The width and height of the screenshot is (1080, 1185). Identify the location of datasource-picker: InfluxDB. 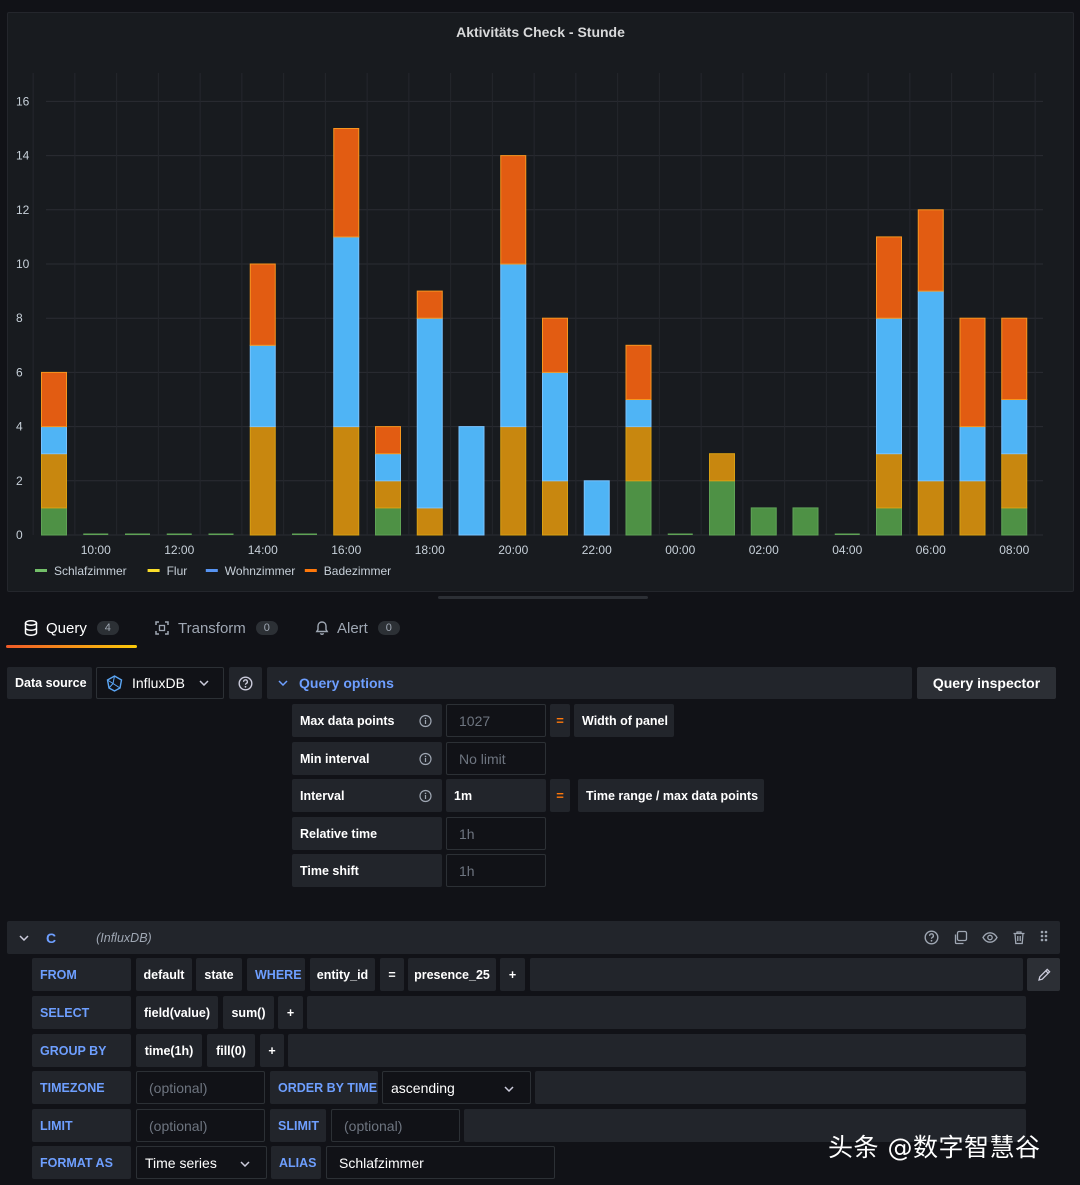
(160, 683).